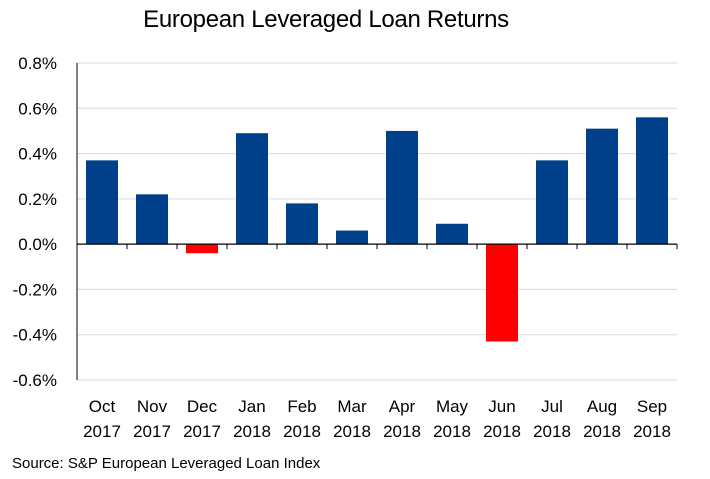 The height and width of the screenshot is (479, 710). What do you see at coordinates (37, 63) in the screenshot?
I see `y-tick-label: 0.8%` at bounding box center [37, 63].